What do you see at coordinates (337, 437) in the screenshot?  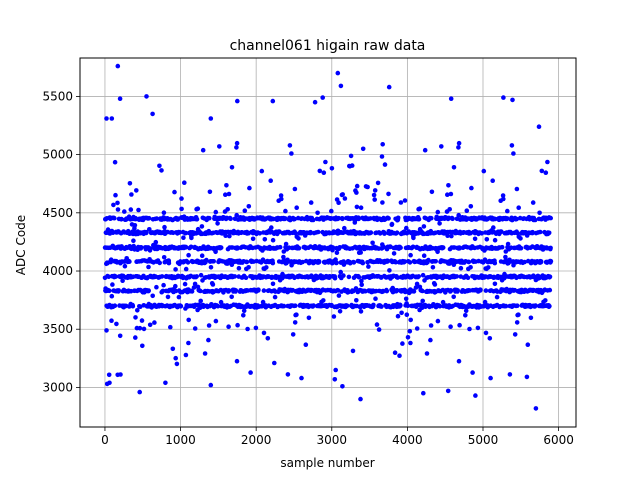 I see `x-axis-ticks: 0 1000 2000 3000 4000 5000 6000` at bounding box center [337, 437].